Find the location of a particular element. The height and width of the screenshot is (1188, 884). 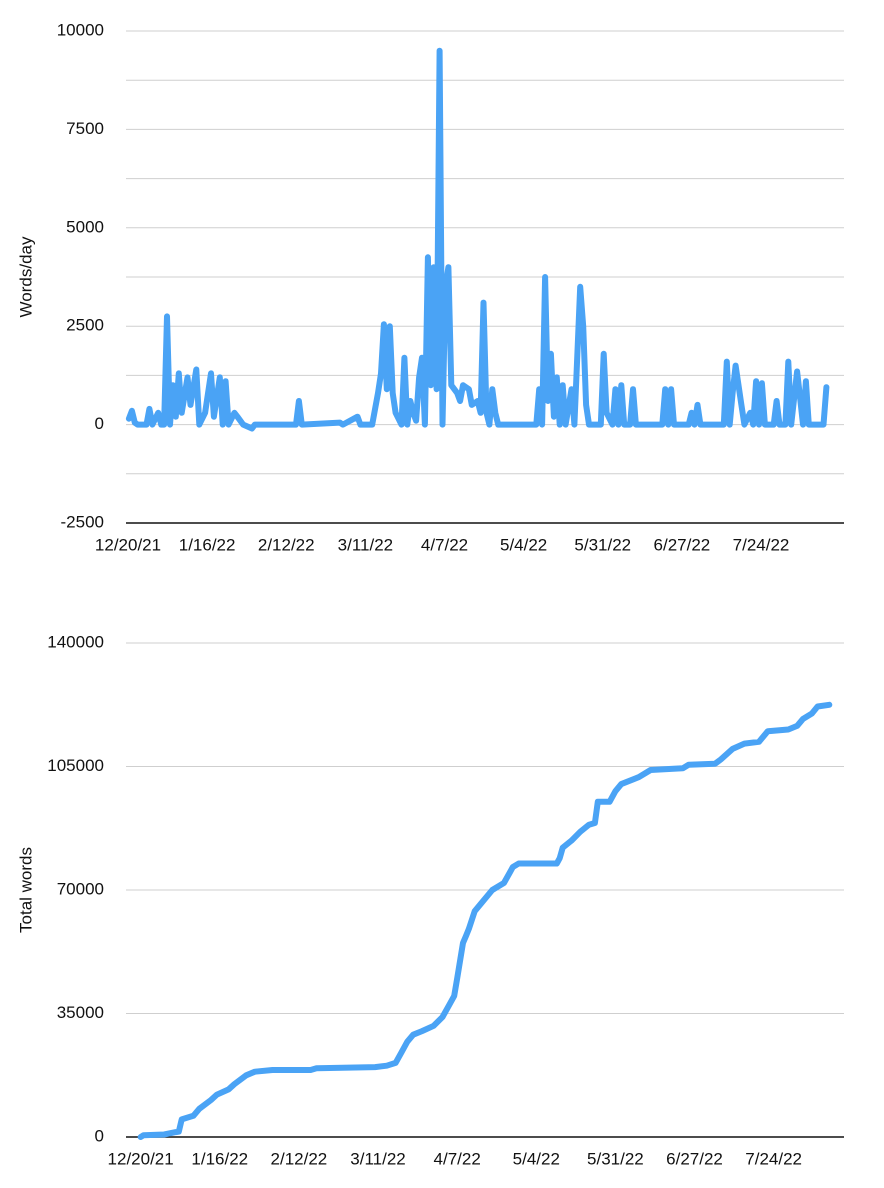

y-tick-label: 140000 is located at coordinates (75, 641).